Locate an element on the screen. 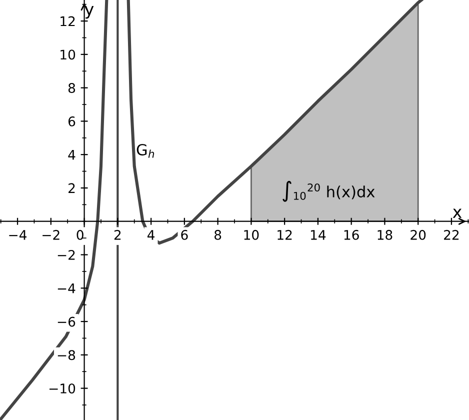  x-tick-label: 8 is located at coordinates (218, 235).